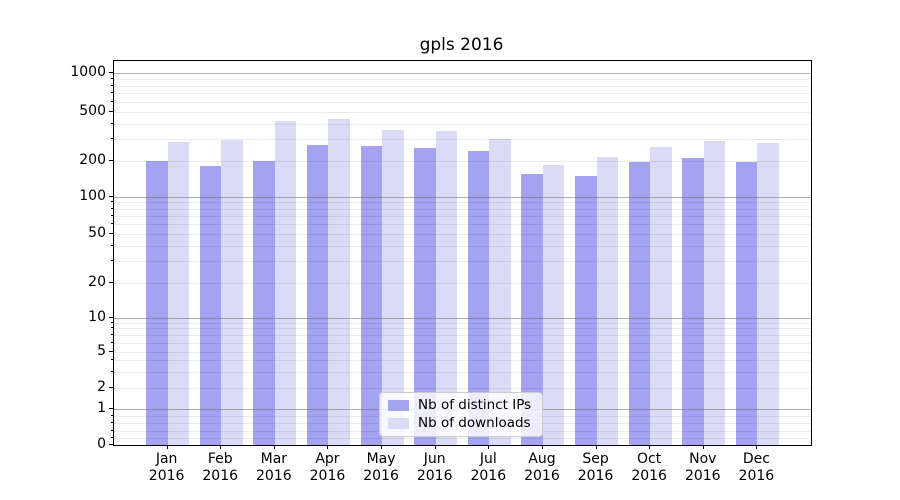 This screenshot has width=900, height=500. I want to click on bar-ips-jan, so click(157, 303).